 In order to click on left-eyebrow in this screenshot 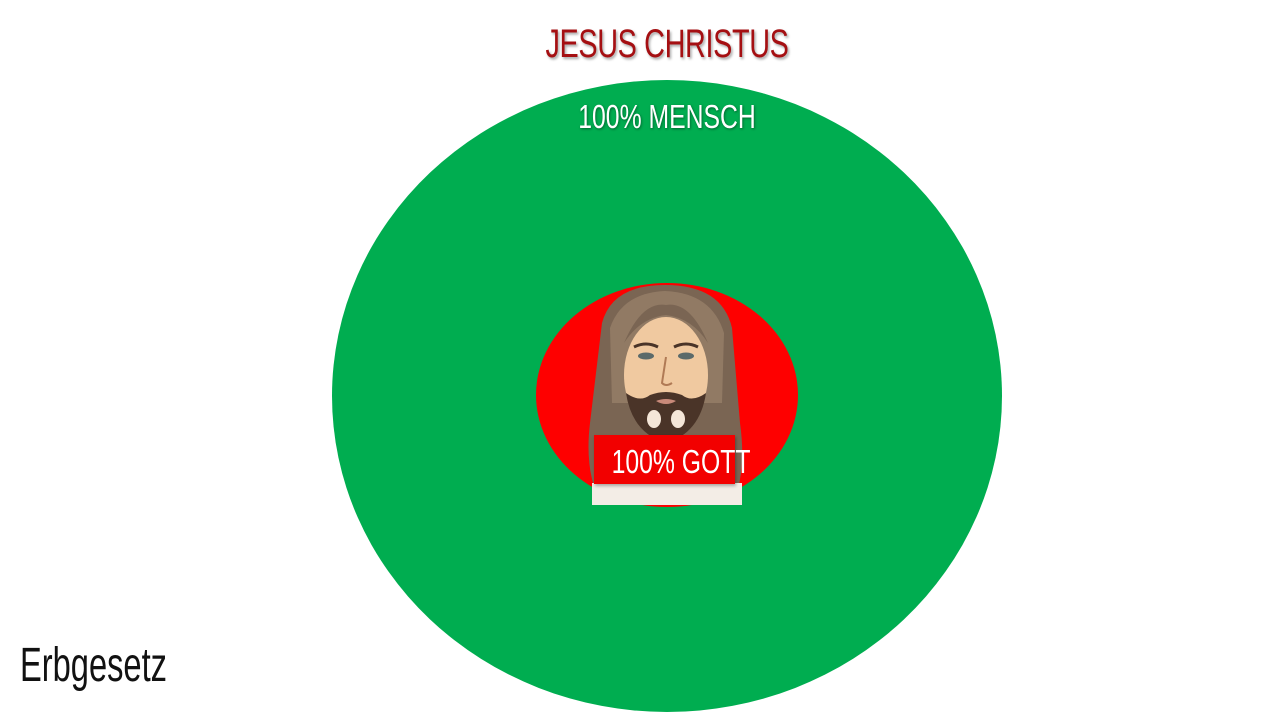, I will do `click(646, 345)`.